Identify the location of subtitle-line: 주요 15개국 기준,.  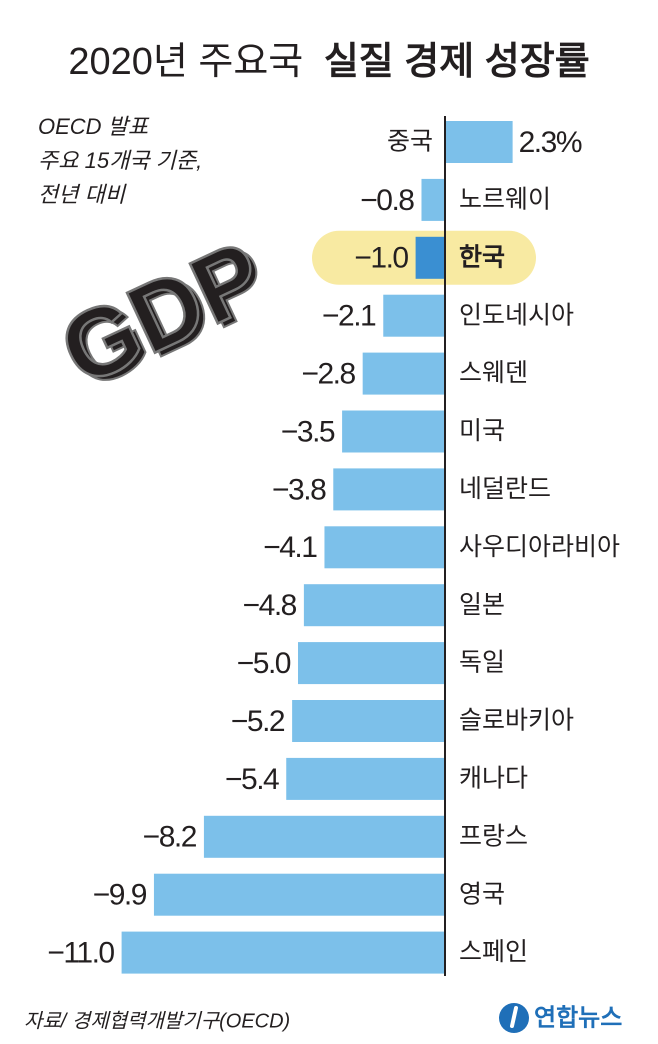
(120, 160).